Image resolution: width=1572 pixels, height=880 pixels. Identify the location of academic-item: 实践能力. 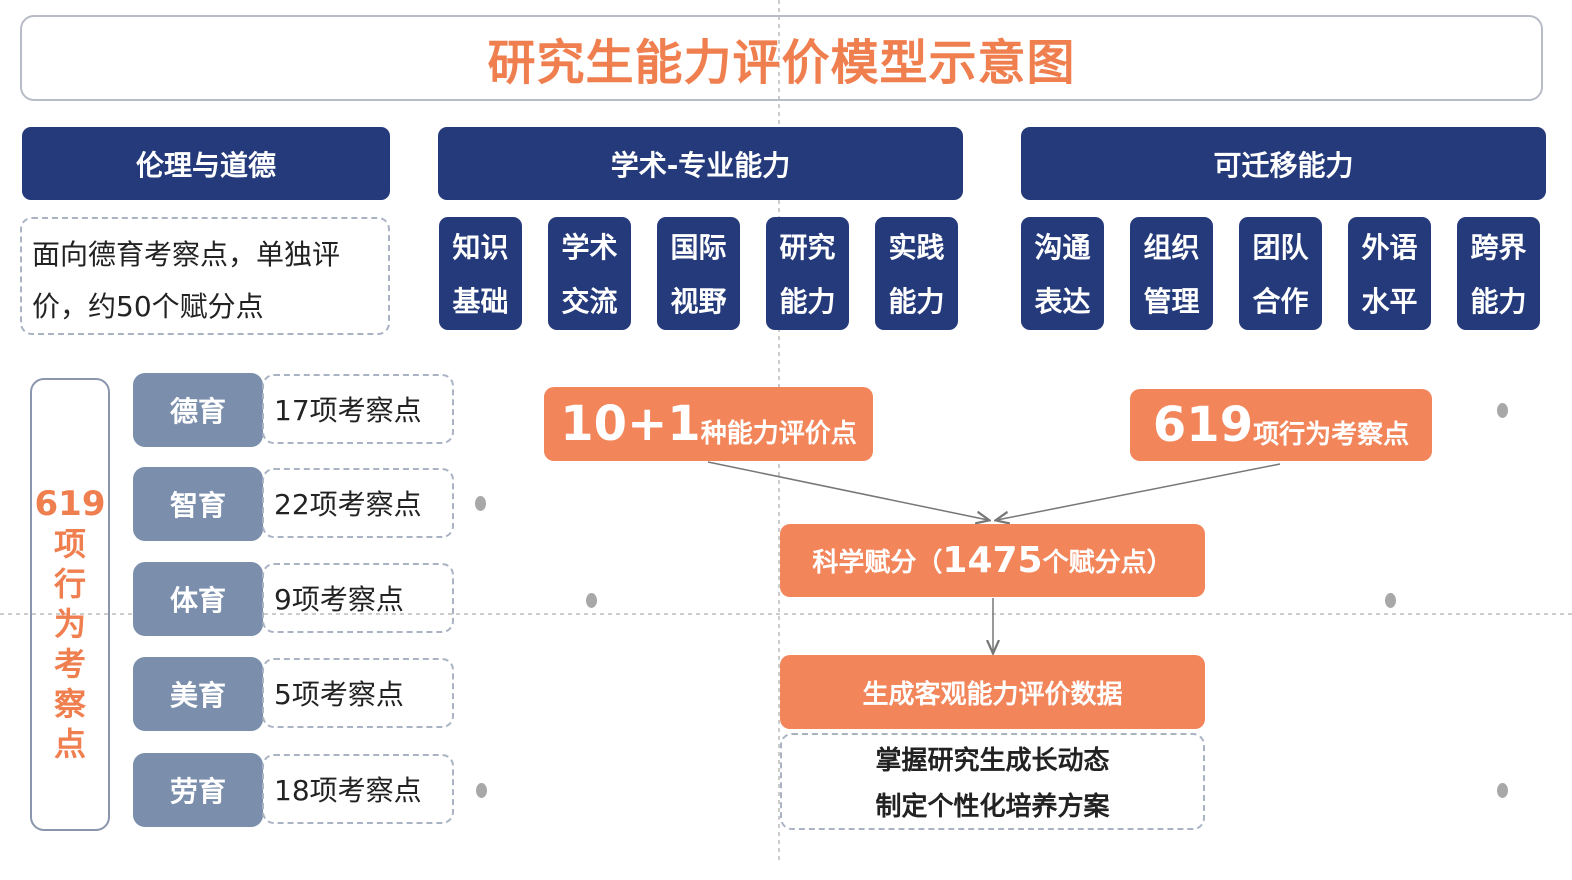
(916, 273).